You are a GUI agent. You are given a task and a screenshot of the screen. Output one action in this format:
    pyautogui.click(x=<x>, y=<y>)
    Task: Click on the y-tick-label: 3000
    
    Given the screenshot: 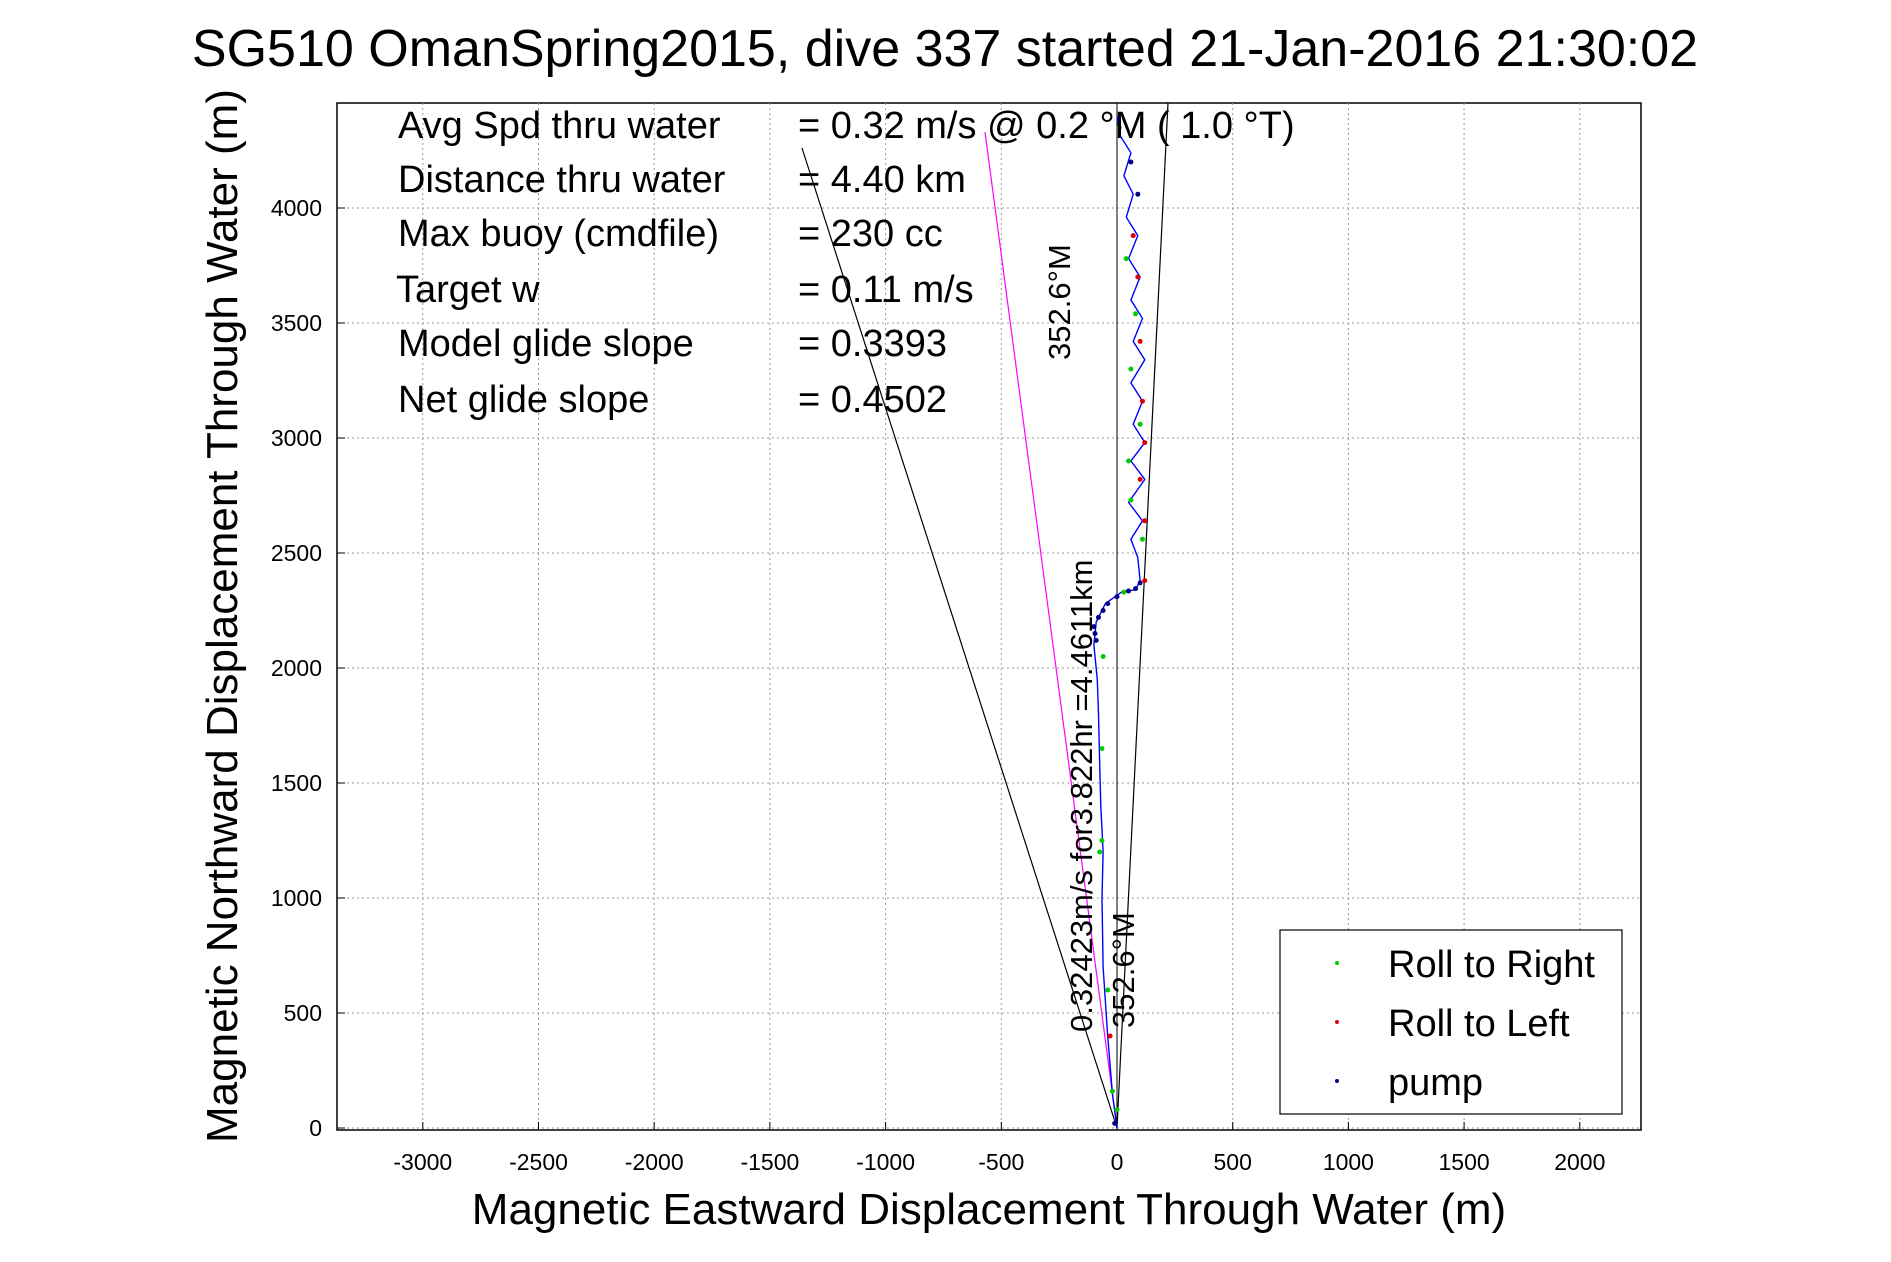 What is the action you would take?
    pyautogui.click(x=296, y=438)
    